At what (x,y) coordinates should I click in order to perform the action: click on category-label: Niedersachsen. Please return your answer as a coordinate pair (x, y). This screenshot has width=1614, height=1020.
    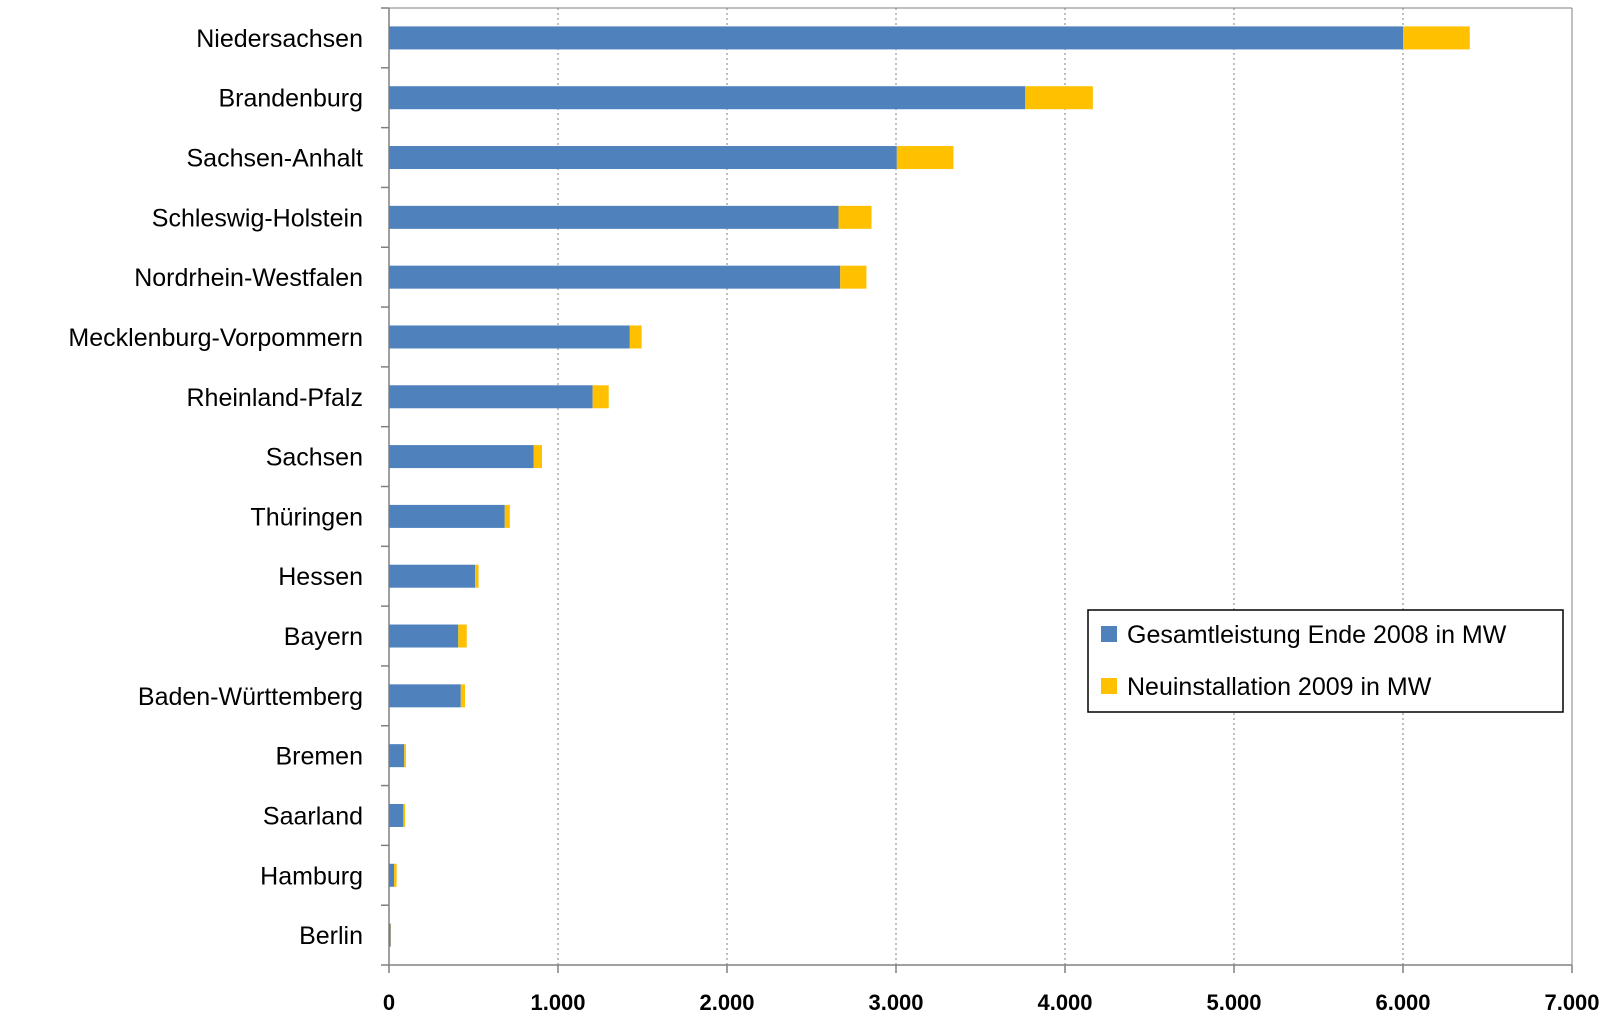
    Looking at the image, I should click on (279, 39).